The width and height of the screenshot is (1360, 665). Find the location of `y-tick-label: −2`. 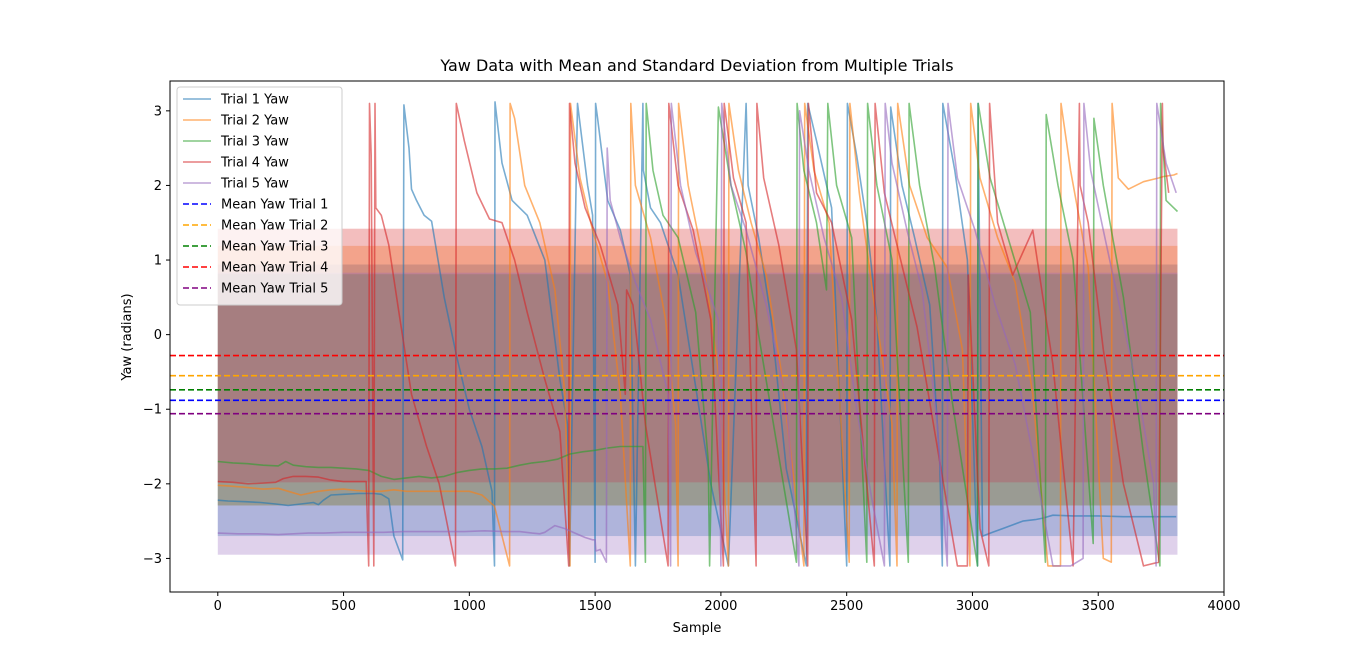

y-tick-label: −2 is located at coordinates (152, 484).